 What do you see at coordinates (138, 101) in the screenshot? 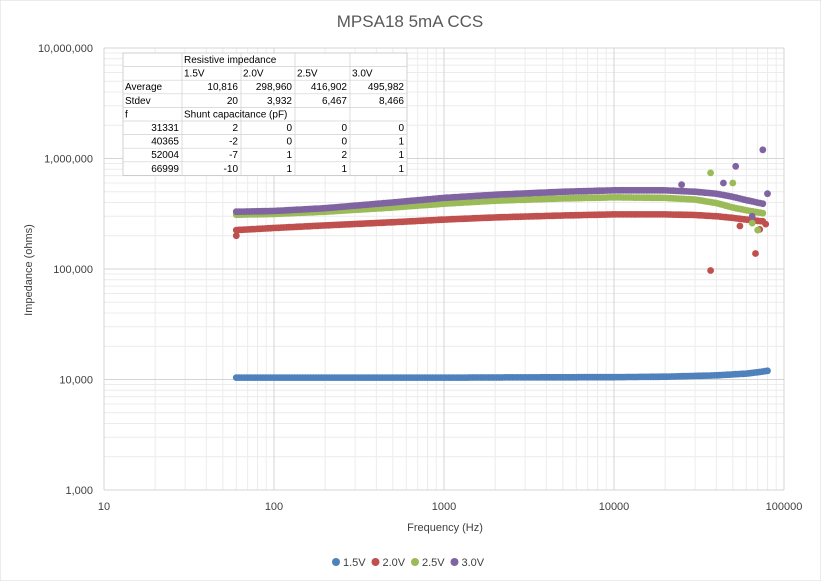
I see `table-row-label: Stdev` at bounding box center [138, 101].